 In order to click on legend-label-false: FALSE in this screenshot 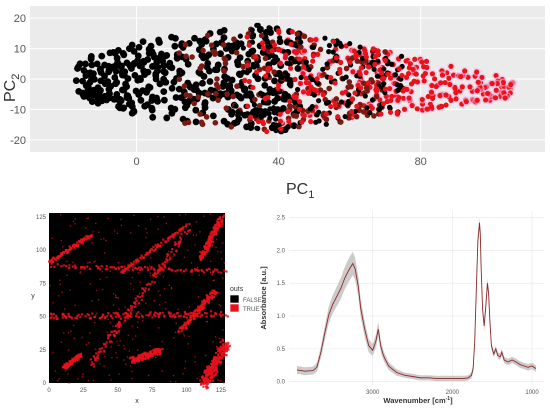, I will do `click(252, 301)`.